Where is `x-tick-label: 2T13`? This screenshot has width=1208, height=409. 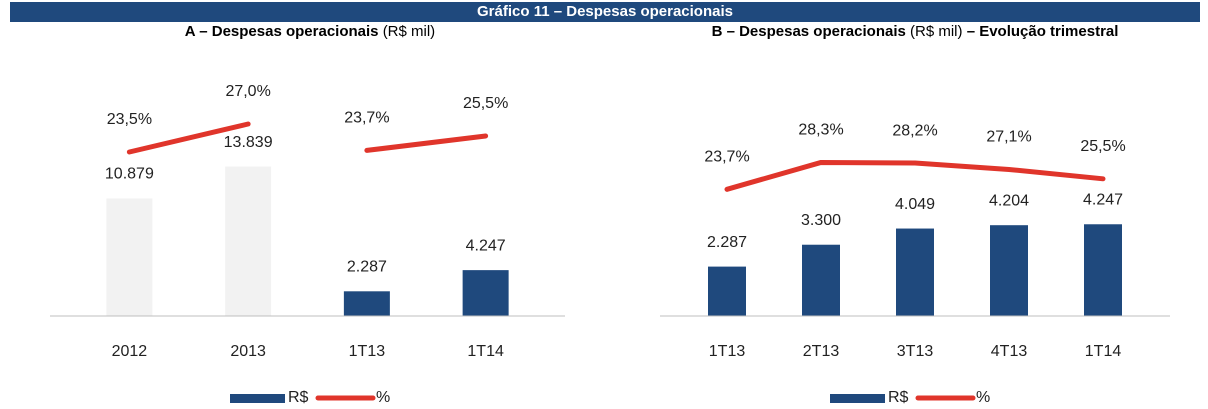
x-tick-label: 2T13 is located at coordinates (821, 351).